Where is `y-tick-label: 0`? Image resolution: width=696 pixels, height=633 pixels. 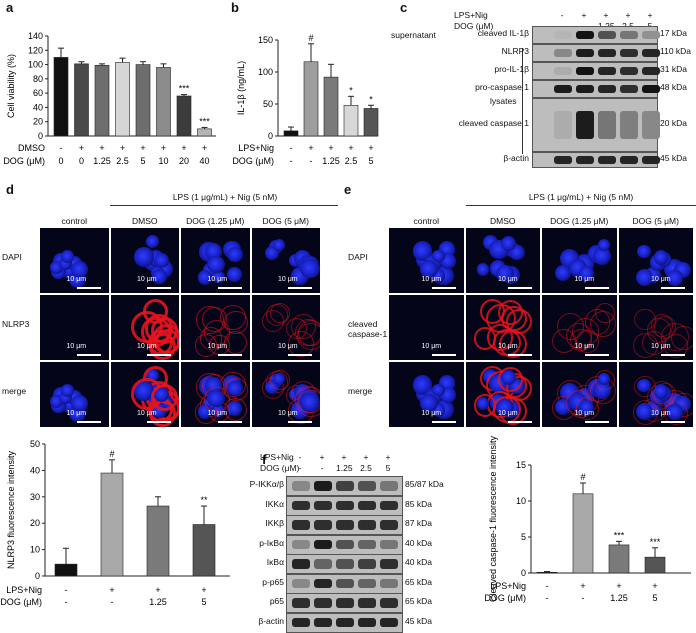 y-tick-label: 0 is located at coordinates (37, 576).